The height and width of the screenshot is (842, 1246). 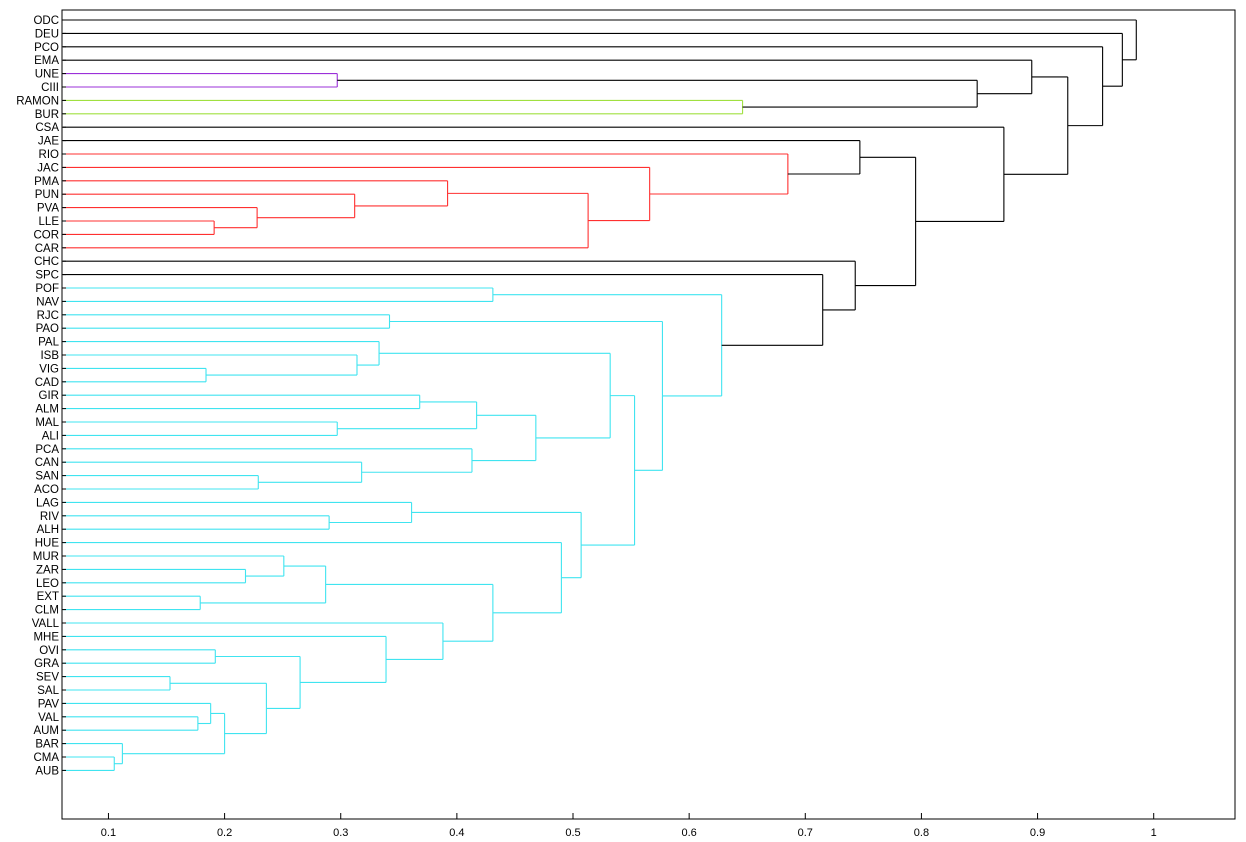 What do you see at coordinates (46, 664) in the screenshot?
I see `leaf-label-gra: GRA` at bounding box center [46, 664].